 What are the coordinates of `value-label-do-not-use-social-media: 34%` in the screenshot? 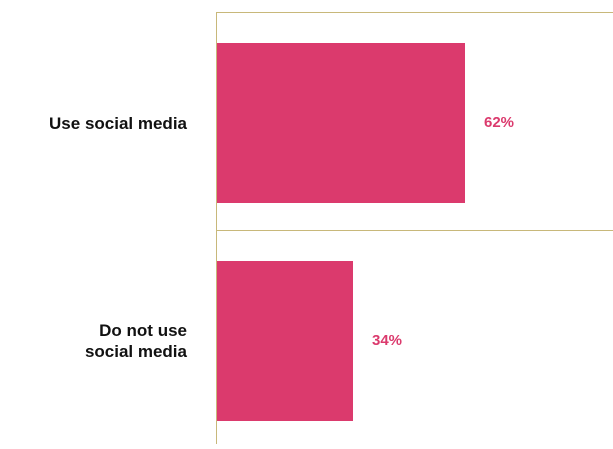 It's located at (387, 340).